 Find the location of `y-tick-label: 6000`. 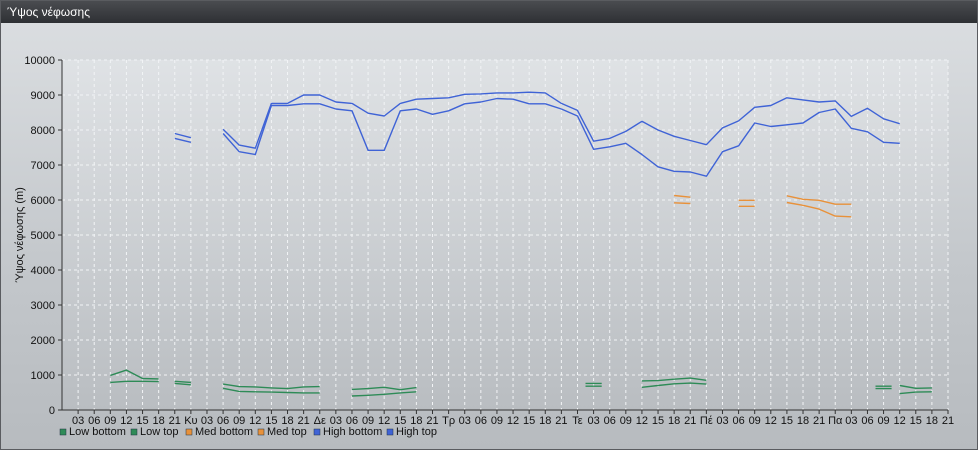

y-tick-label: 6000 is located at coordinates (43, 201).